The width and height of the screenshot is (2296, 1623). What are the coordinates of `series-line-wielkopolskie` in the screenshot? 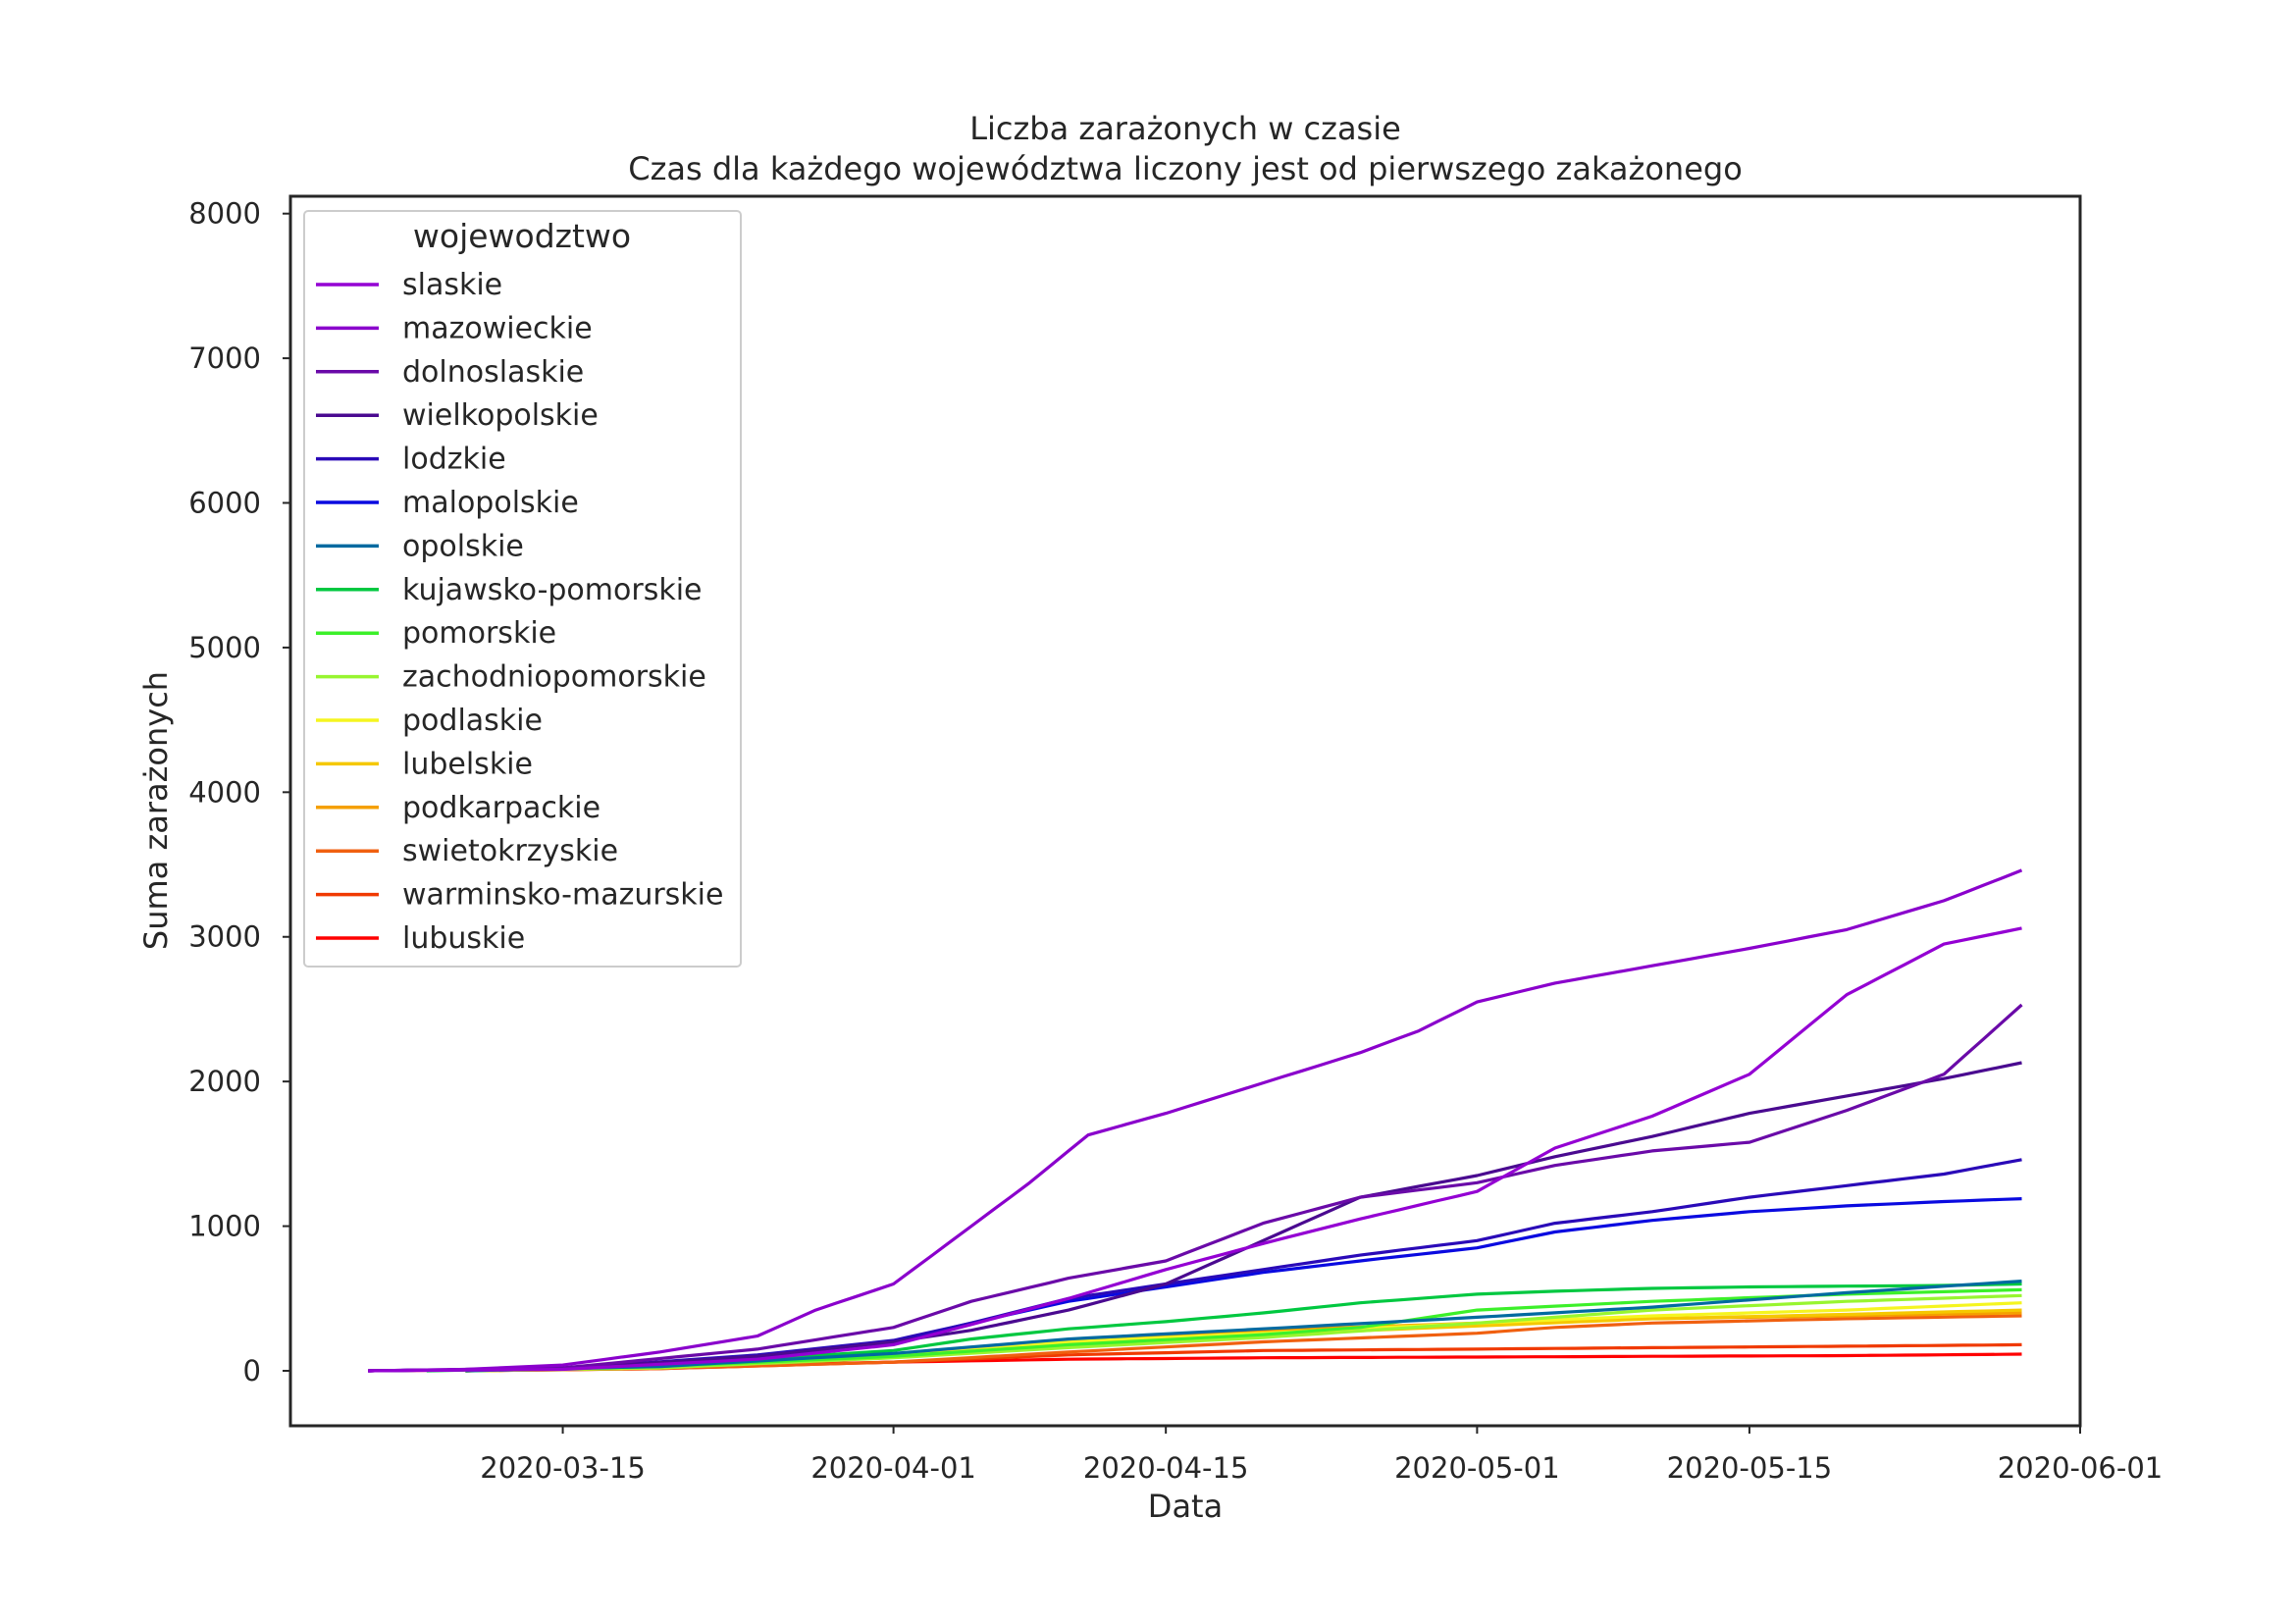 It's located at (1195, 1217).